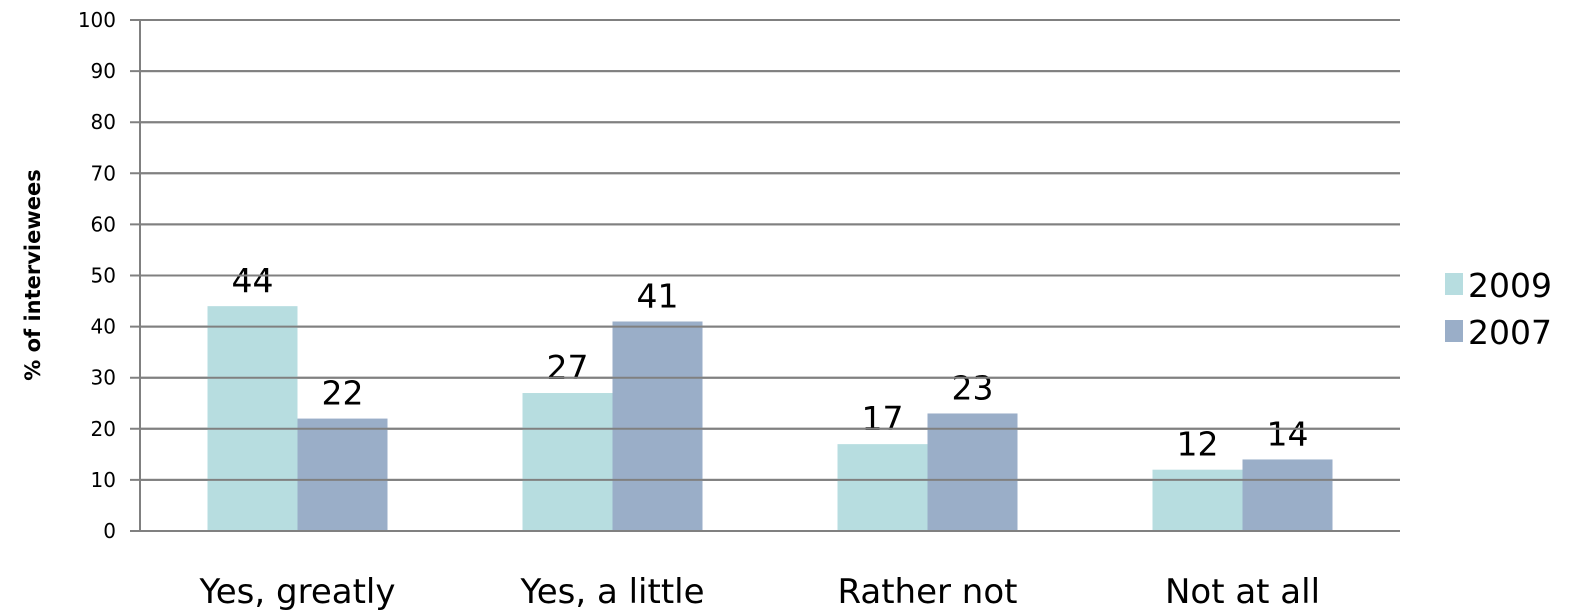 The image size is (1590, 616). I want to click on category-label: Rather not, so click(928, 592).